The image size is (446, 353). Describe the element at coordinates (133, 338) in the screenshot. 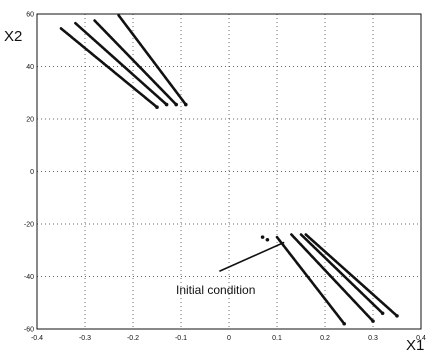

I see `x-tick-label: -0.2` at that location.